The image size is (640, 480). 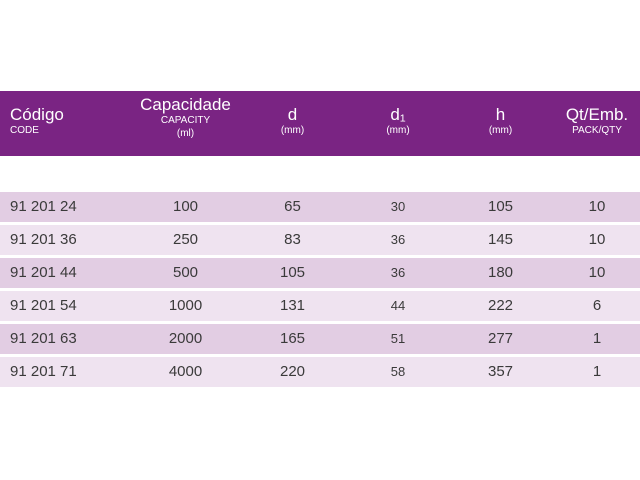 What do you see at coordinates (292, 114) in the screenshot?
I see `header-d-label: d` at bounding box center [292, 114].